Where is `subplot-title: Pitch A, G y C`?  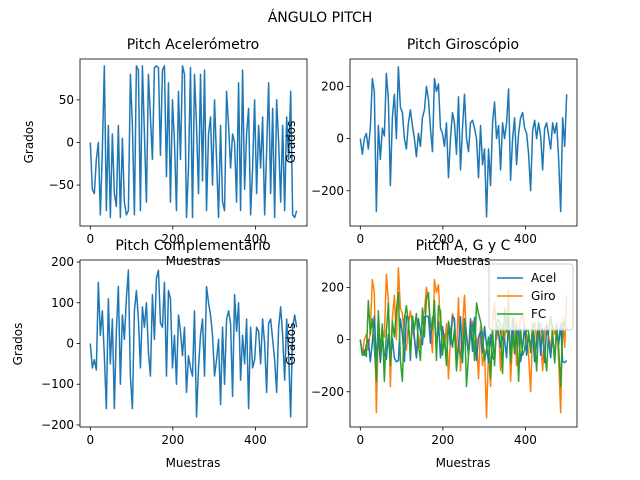 subplot-title: Pitch A, G y C is located at coordinates (463, 246).